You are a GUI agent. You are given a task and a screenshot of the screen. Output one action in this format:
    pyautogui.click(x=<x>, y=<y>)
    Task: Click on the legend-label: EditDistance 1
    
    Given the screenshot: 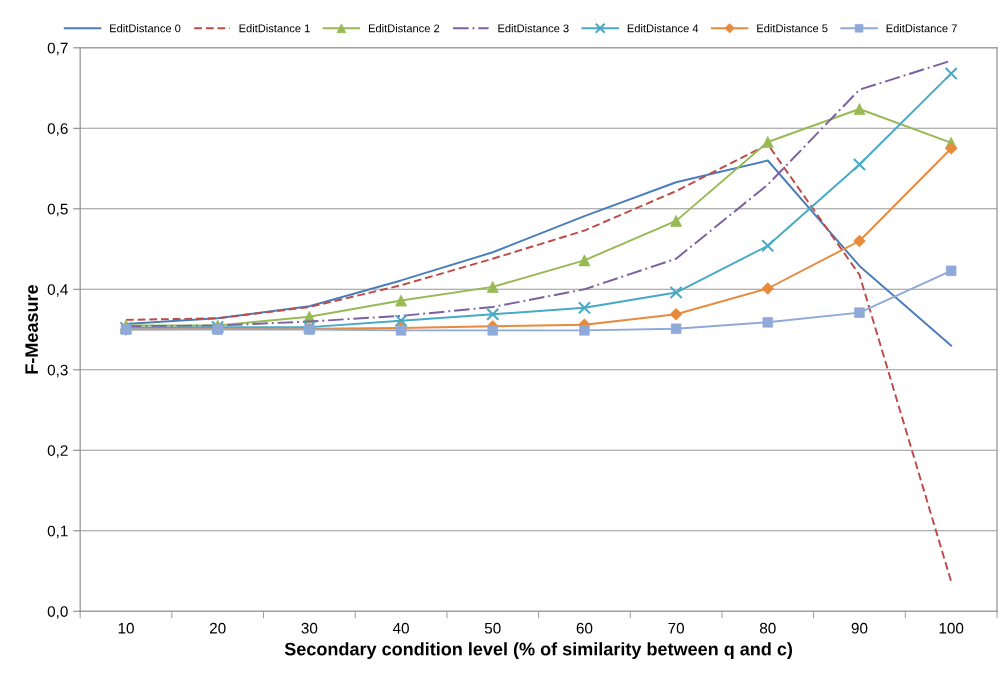 What is the action you would take?
    pyautogui.click(x=274, y=28)
    